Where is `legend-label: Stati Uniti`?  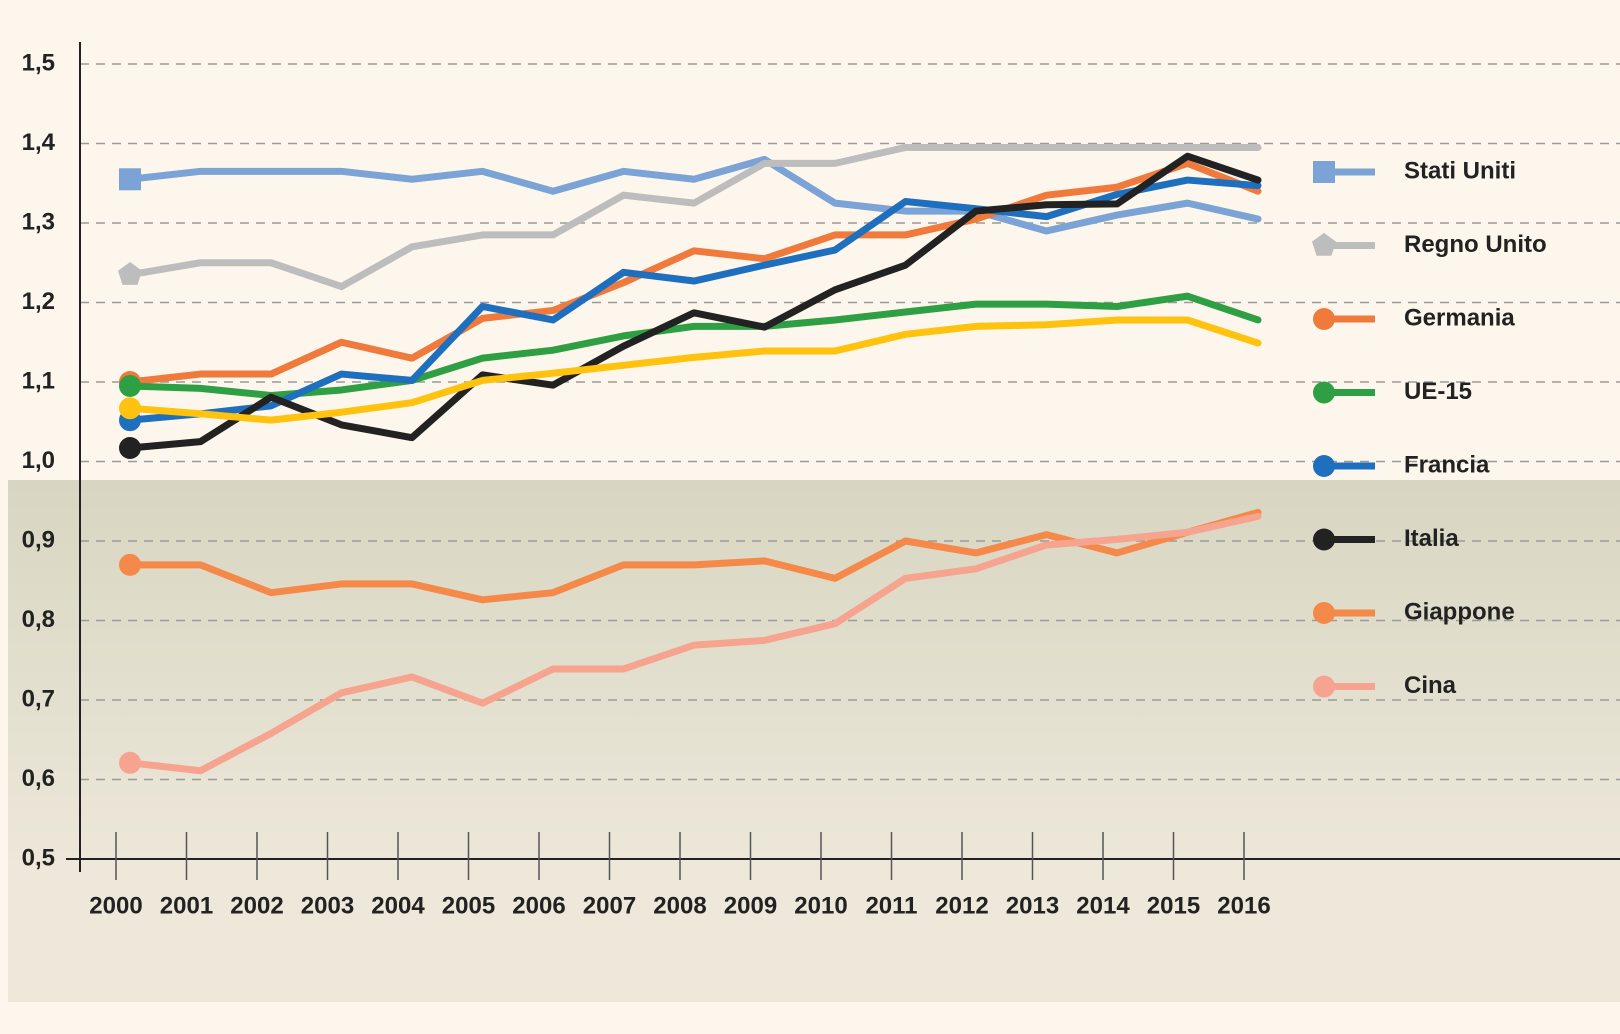 legend-label: Stati Uniti is located at coordinates (1460, 170).